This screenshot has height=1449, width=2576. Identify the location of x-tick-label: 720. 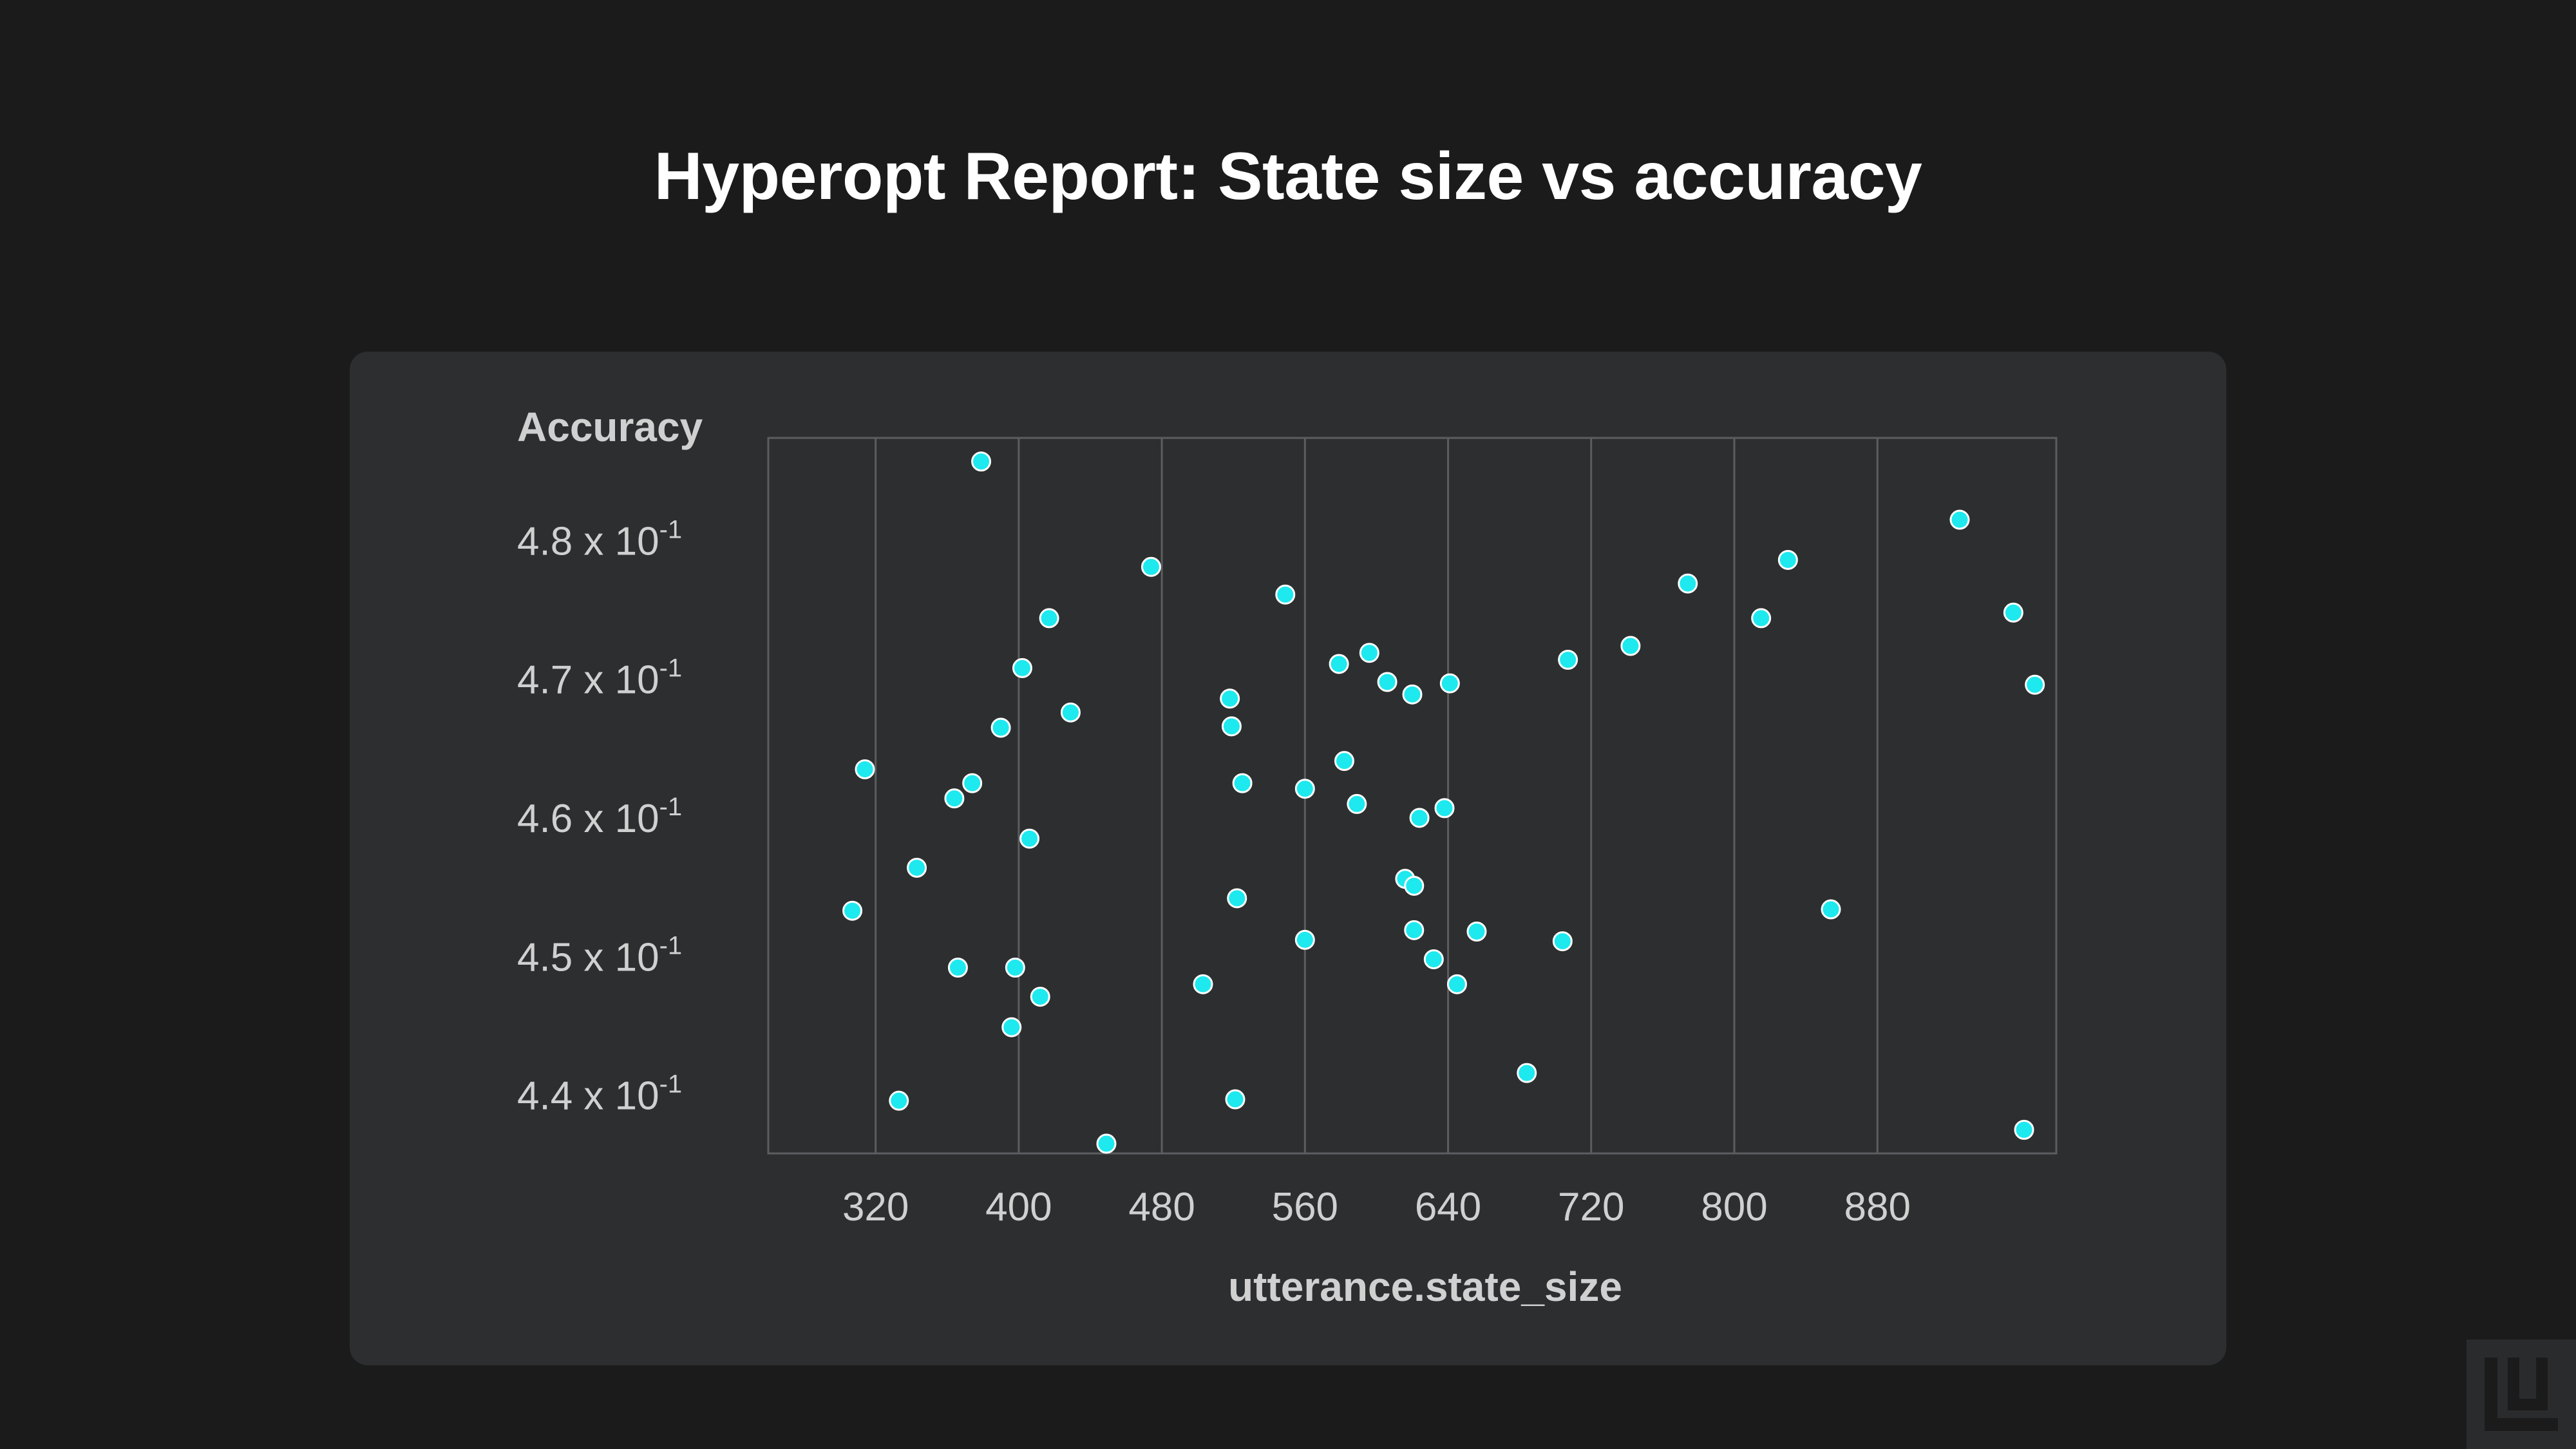
(1591, 1207).